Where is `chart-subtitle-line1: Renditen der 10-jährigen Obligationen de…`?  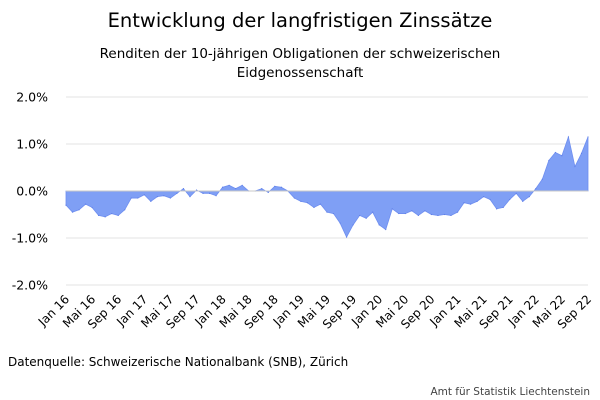
chart-subtitle-line1: Renditen der 10-jährigen Obligationen de… is located at coordinates (300, 54).